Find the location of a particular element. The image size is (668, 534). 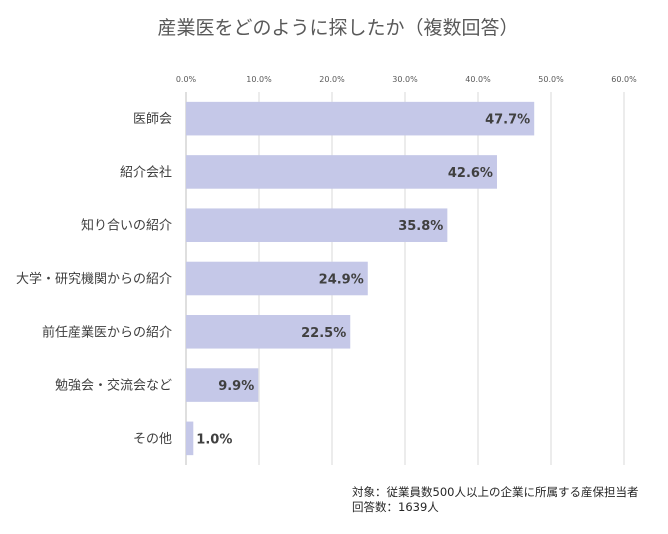

x-tick-label: 50.0% is located at coordinates (551, 79).